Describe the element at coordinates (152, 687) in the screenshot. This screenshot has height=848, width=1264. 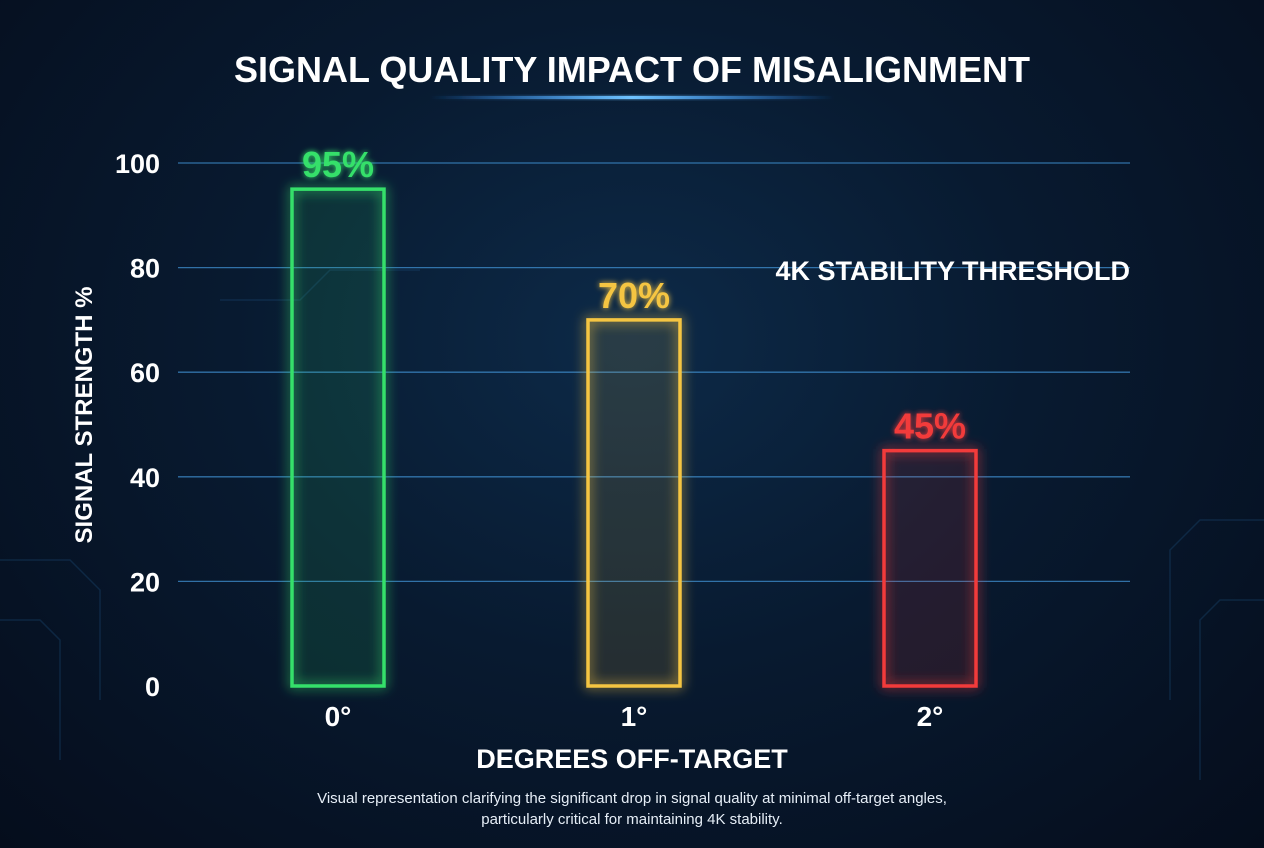
I see `y-tick-label: 0` at that location.